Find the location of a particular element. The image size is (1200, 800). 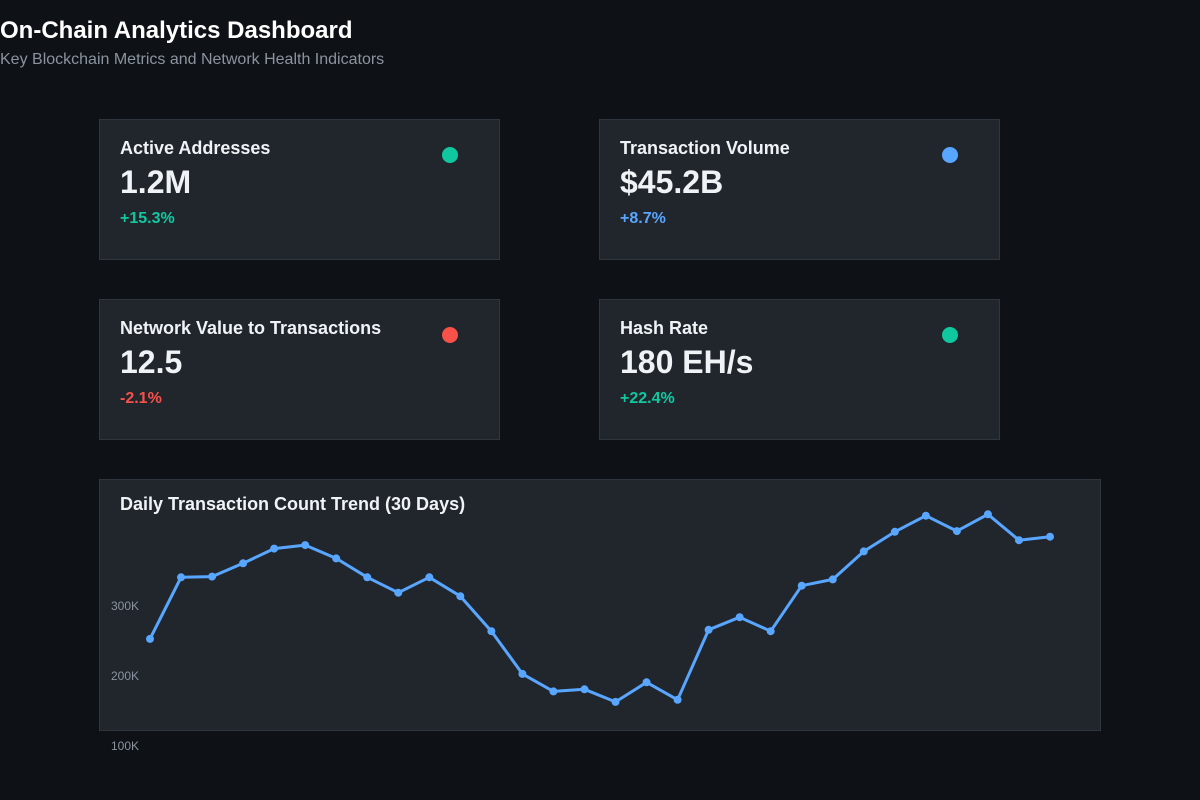

metric-card-nvt: Network Value to Transactions 12.5 -2.1% is located at coordinates (299, 369).